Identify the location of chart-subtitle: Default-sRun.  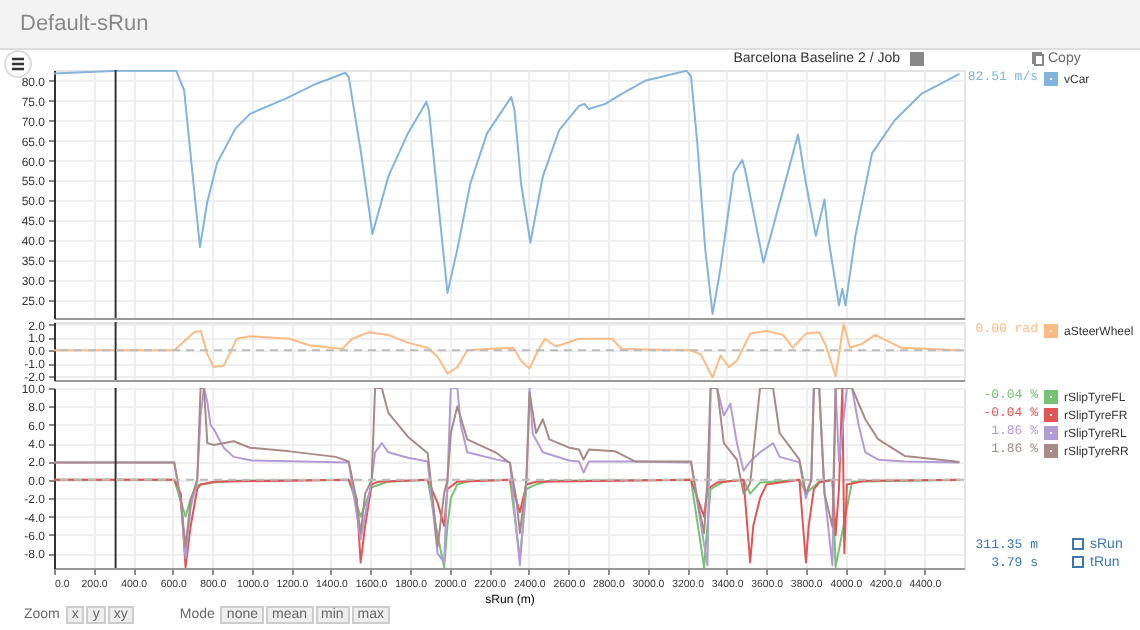
(84, 24).